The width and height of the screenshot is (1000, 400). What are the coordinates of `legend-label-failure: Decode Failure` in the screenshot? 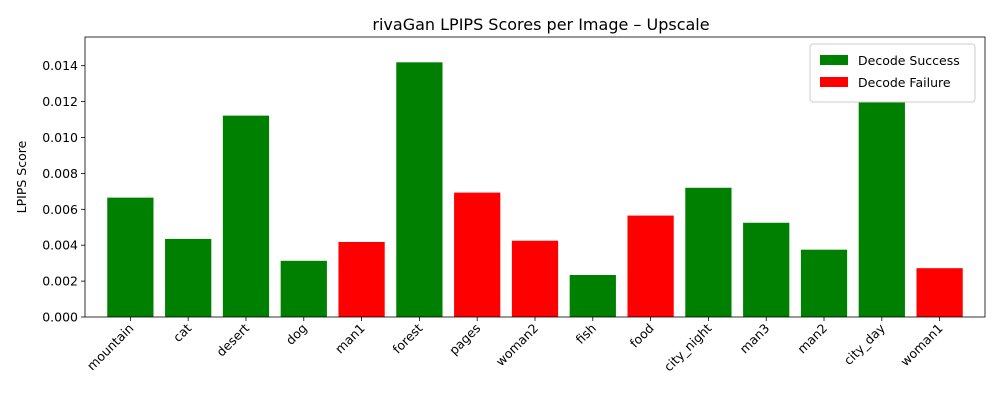 It's located at (904, 82).